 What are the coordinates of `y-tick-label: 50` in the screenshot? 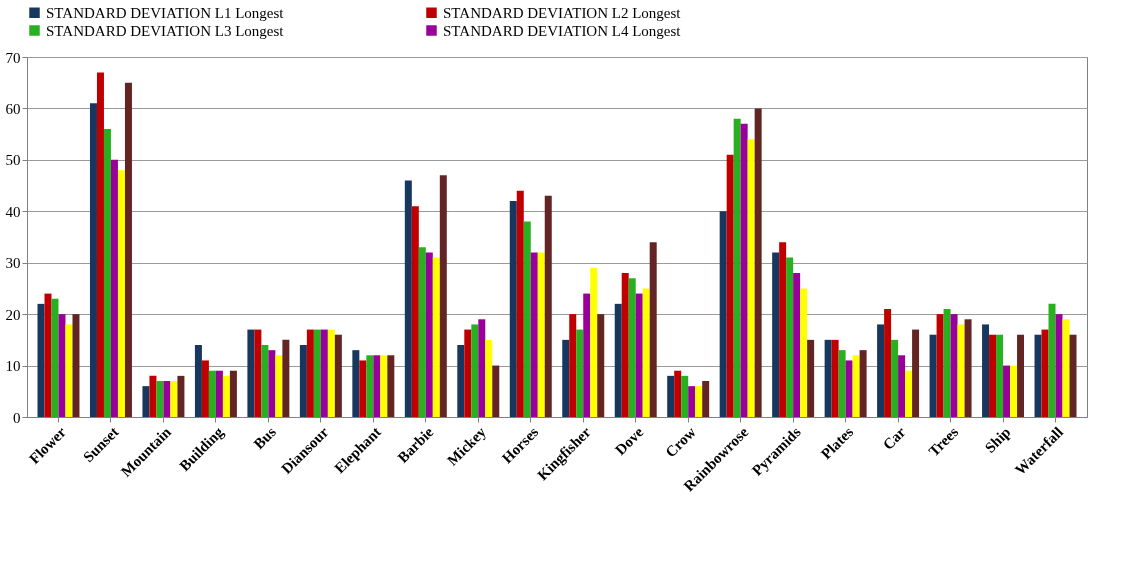 It's located at (13, 160).